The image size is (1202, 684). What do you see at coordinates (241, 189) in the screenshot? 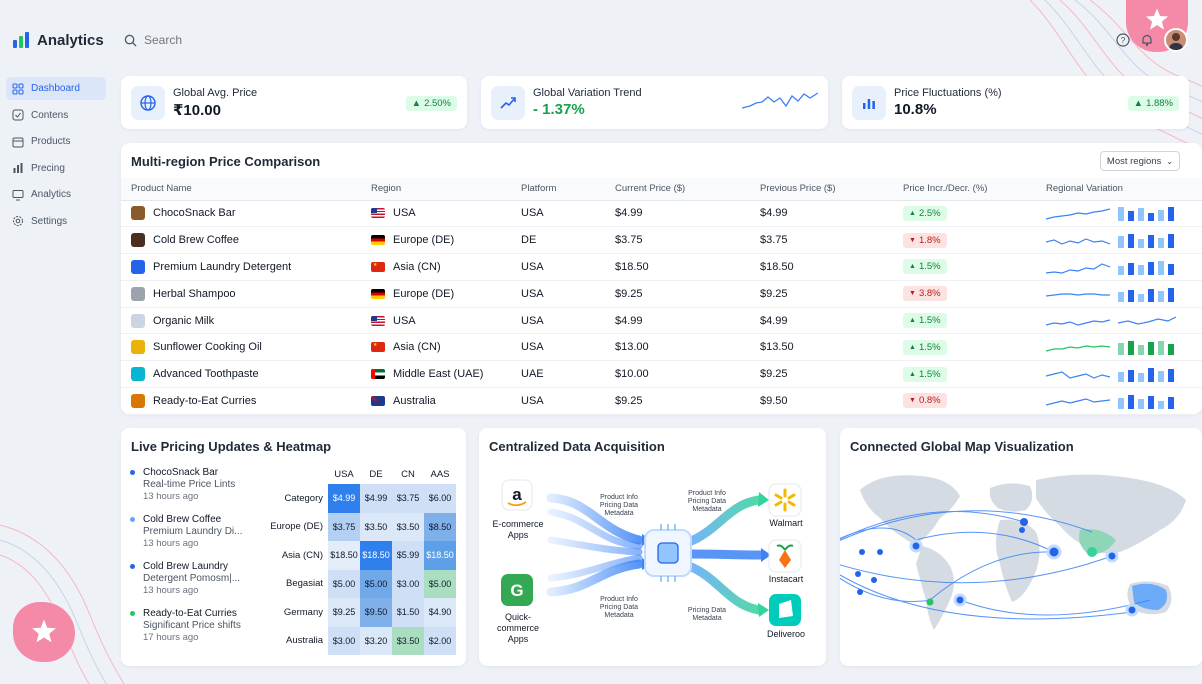
I see `column-header: Product Name` at bounding box center [241, 189].